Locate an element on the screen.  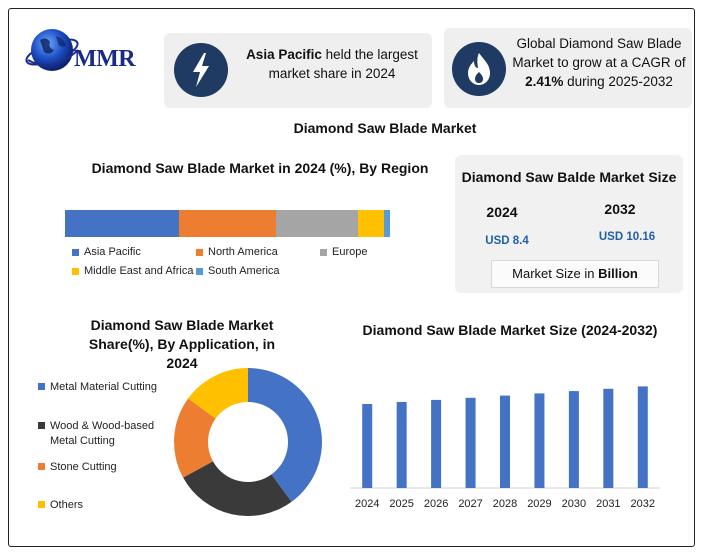
legend-label: Wood & Wood-based Metal Cutting is located at coordinates (102, 433).